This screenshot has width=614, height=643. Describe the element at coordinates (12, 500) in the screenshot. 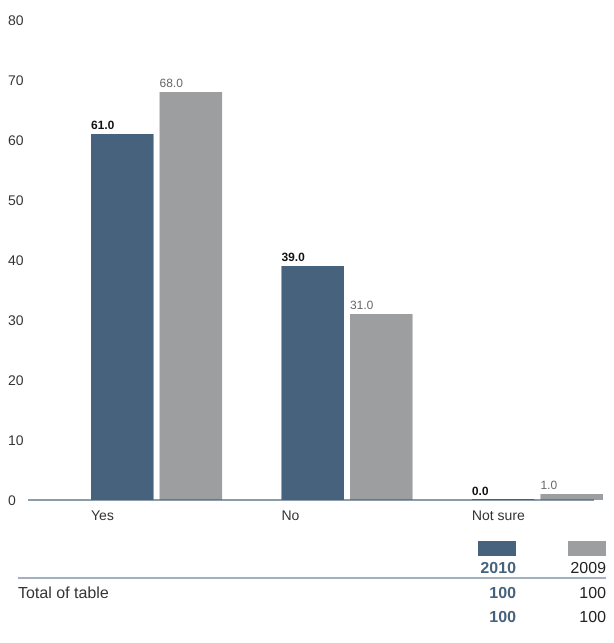

I see `y-tick-label: 0` at that location.